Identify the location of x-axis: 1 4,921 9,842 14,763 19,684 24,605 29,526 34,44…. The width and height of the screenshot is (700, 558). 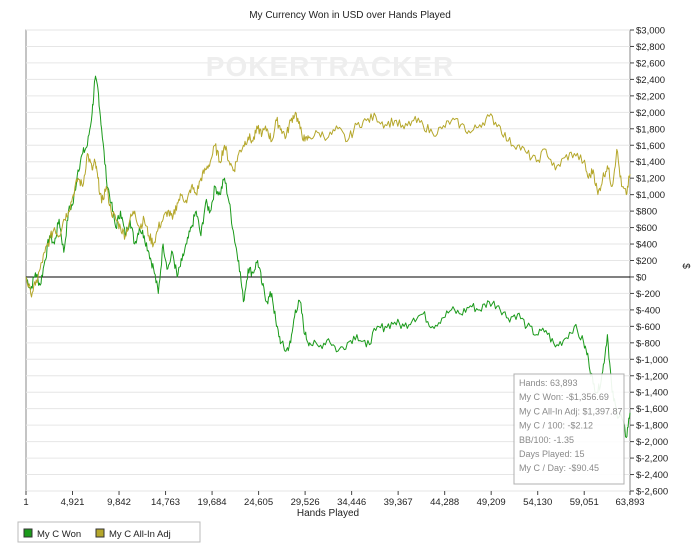
(334, 499).